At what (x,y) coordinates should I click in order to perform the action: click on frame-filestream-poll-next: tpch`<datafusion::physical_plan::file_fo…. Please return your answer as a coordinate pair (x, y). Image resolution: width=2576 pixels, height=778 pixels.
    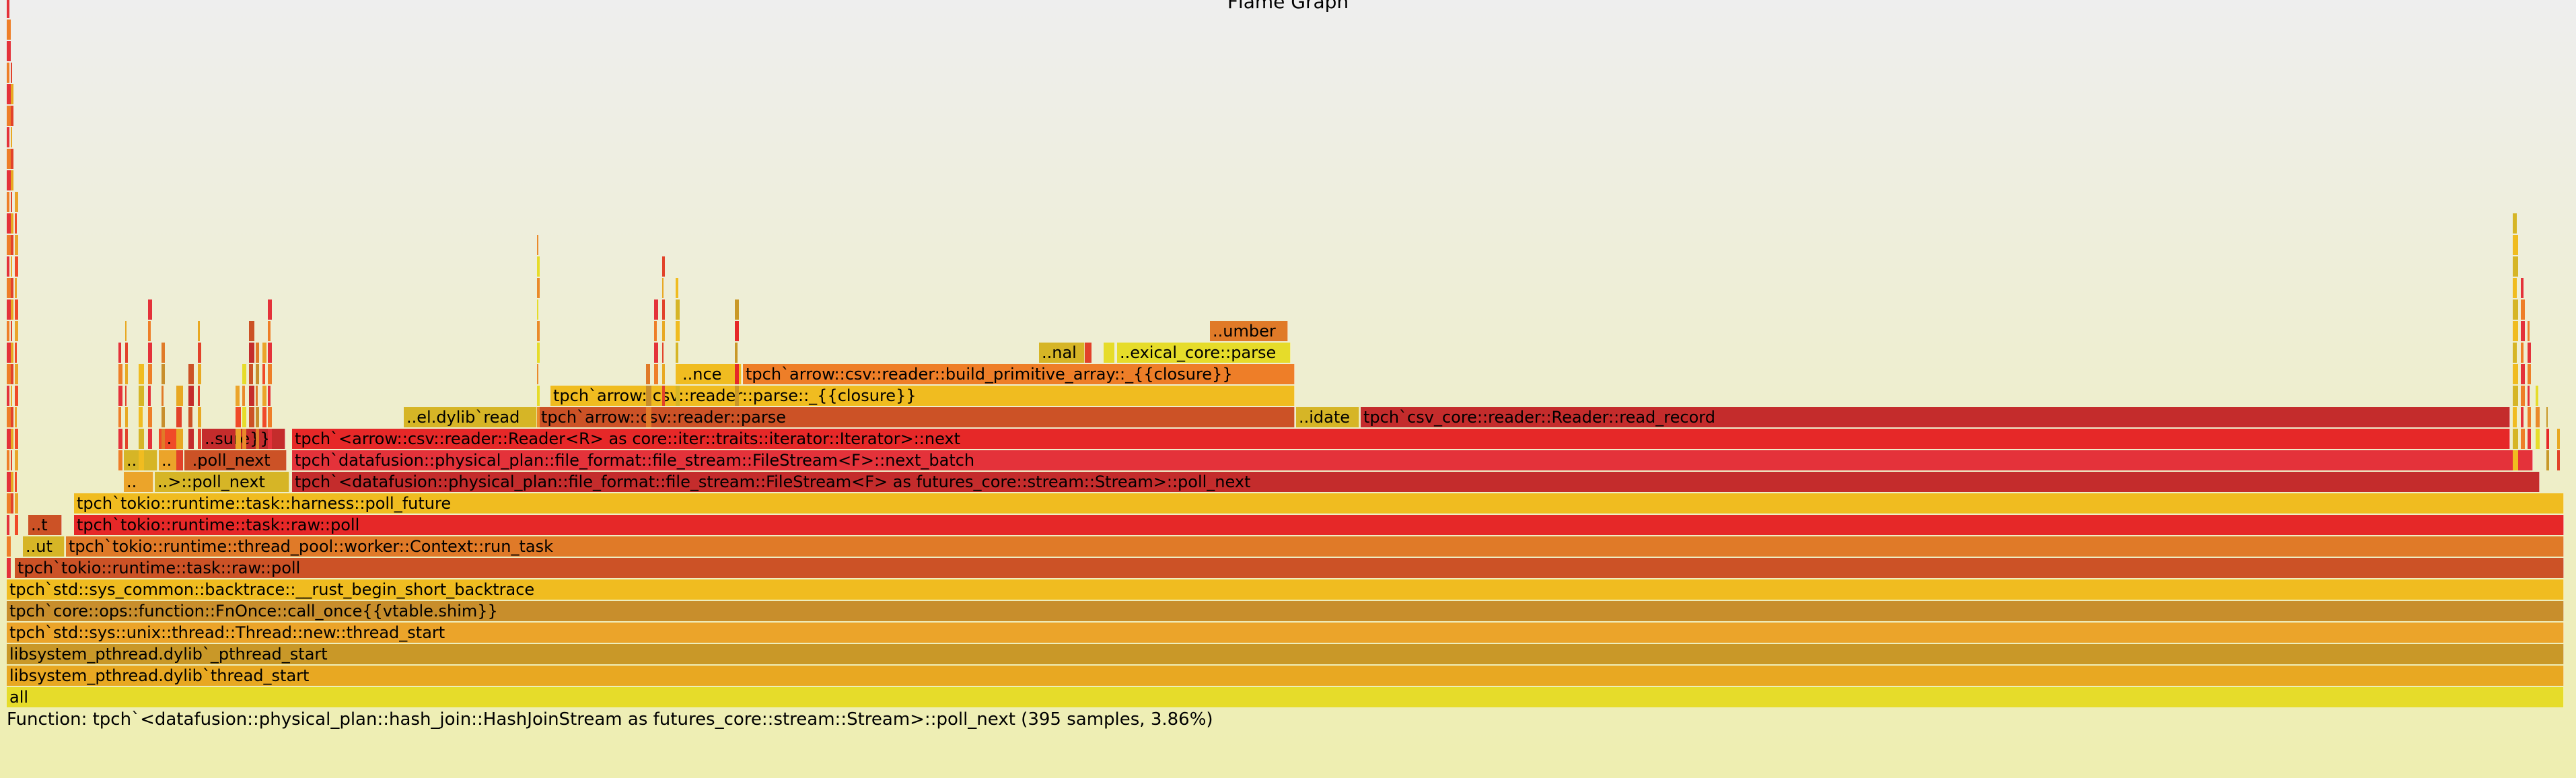
    Looking at the image, I should click on (1416, 482).